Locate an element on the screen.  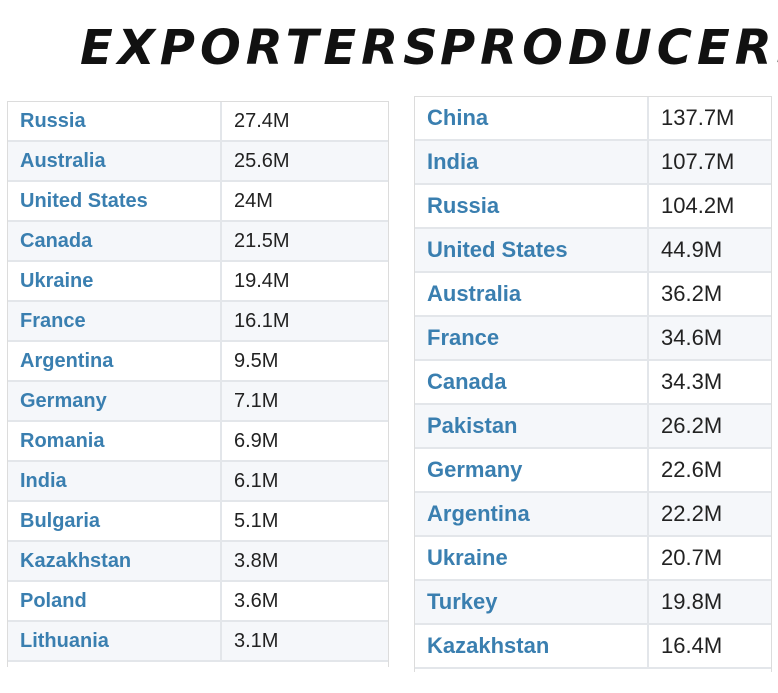
exporters-country-cell: France is located at coordinates (114, 321).